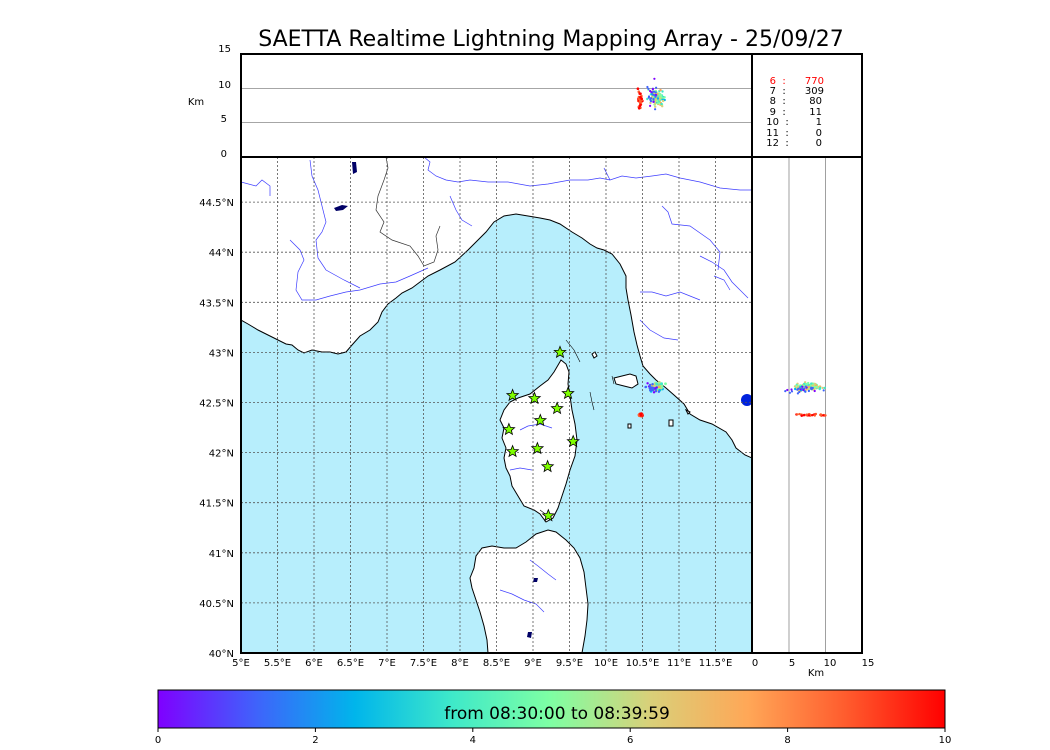 This screenshot has height=750, width=1050. Describe the element at coordinates (815, 101) in the screenshot. I see `count-row-value: 80` at that location.